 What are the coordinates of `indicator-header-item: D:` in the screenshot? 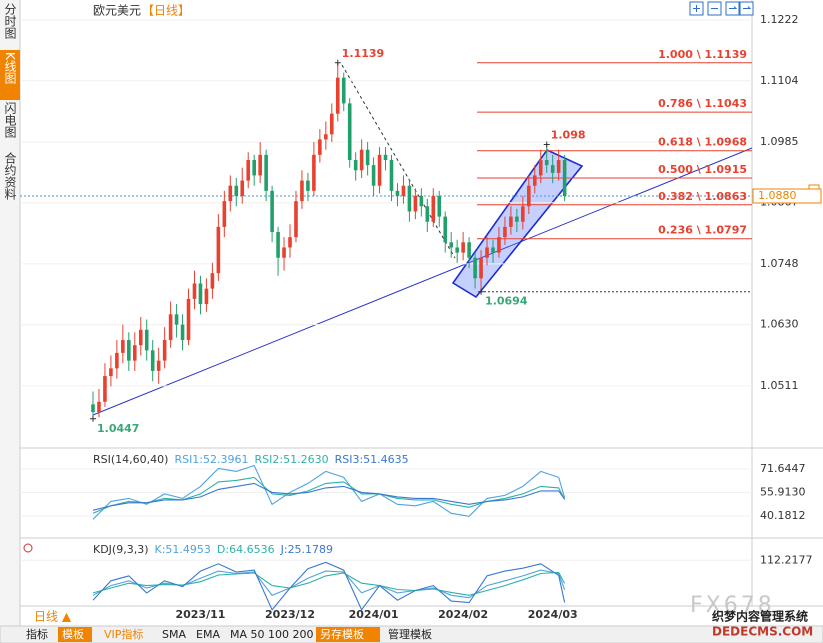 It's located at (223, 549).